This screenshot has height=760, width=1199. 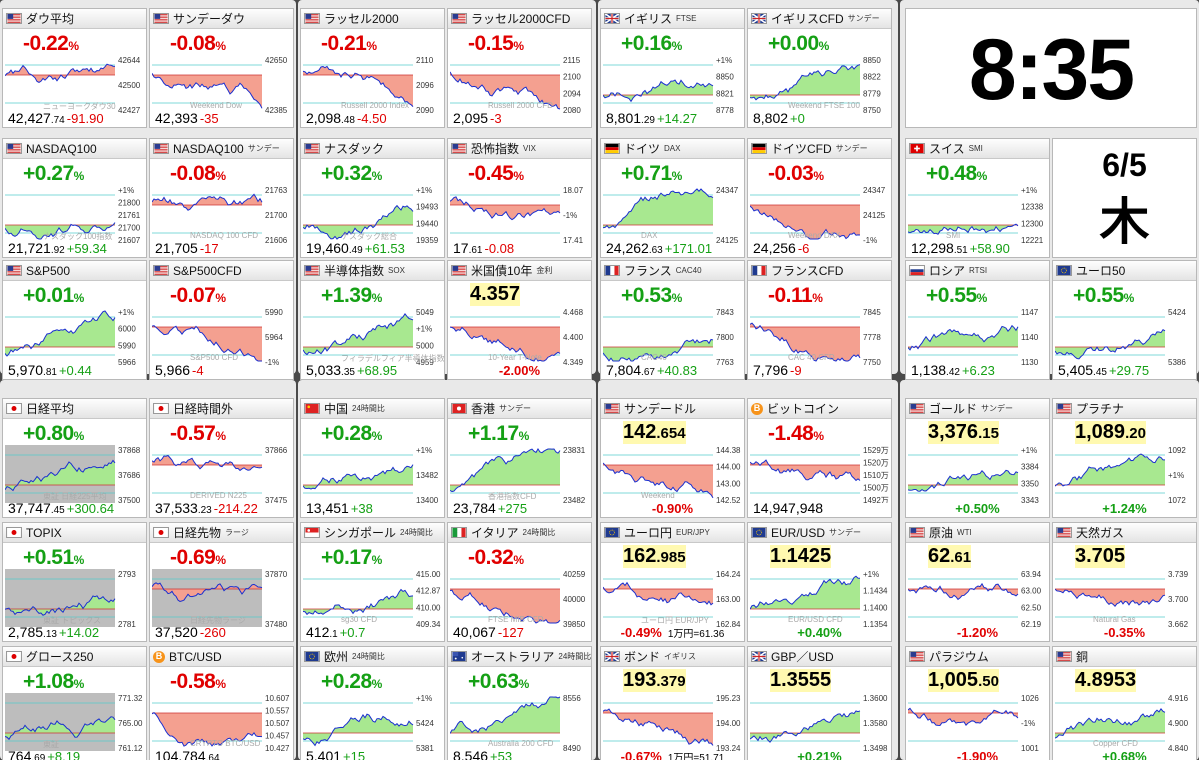 What do you see at coordinates (820, 214) in the screenshot?
I see `price-chart: 24347 24125 -1%` at bounding box center [820, 214].